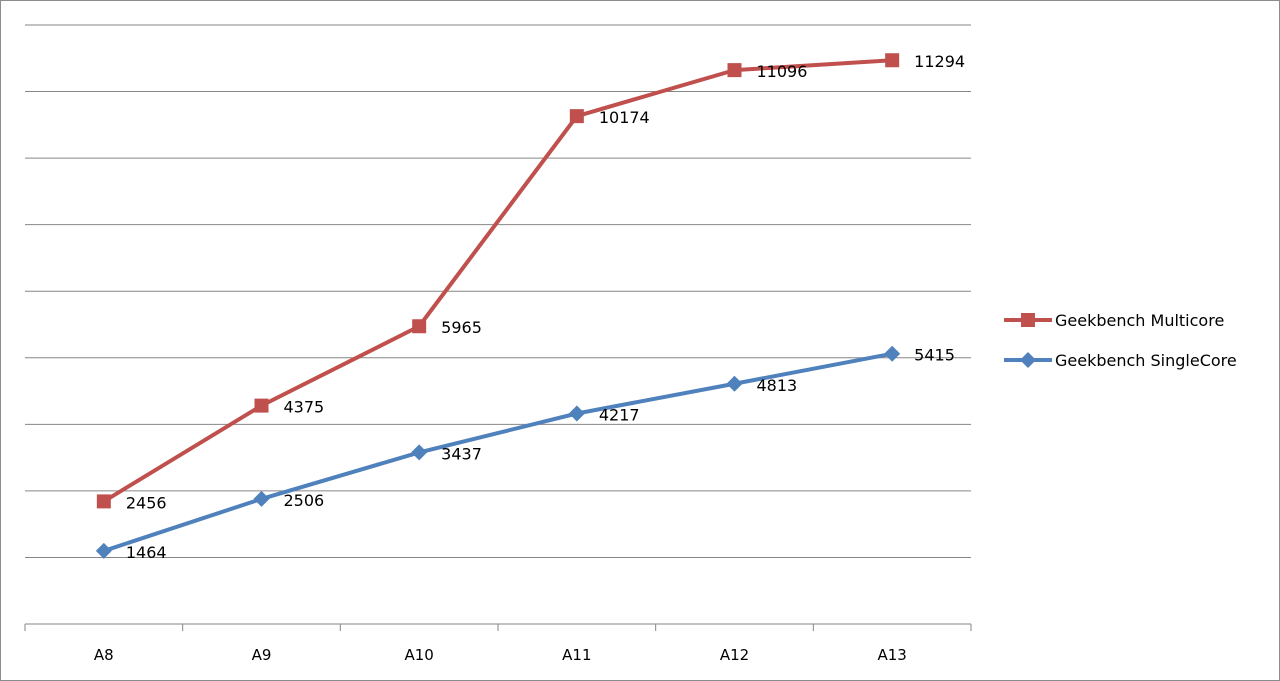 The height and width of the screenshot is (681, 1280). I want to click on x-tick-label: A9, so click(262, 655).